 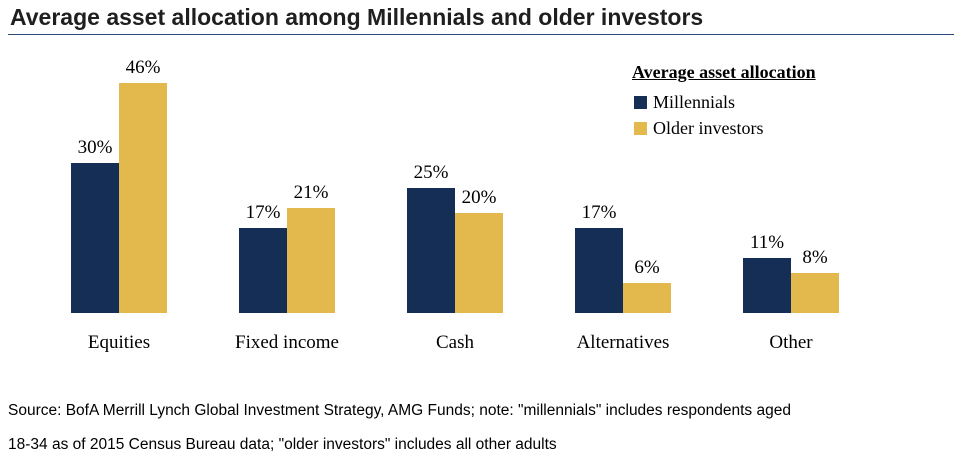 What do you see at coordinates (647, 267) in the screenshot?
I see `data-label-older-investors-alternatives: 6%` at bounding box center [647, 267].